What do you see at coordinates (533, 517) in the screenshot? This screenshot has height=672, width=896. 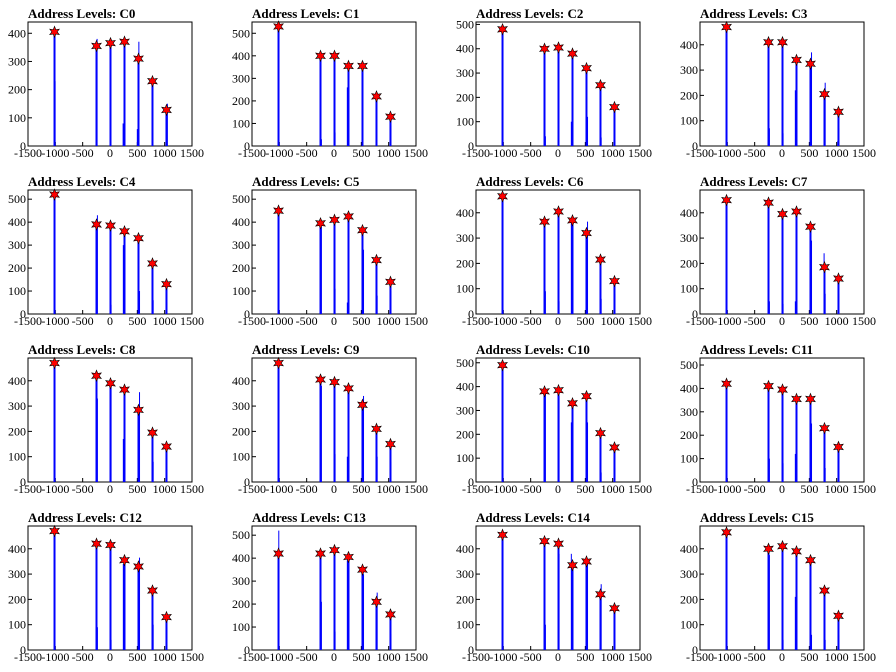 I see `chart-title: Address Levels: C14` at bounding box center [533, 517].